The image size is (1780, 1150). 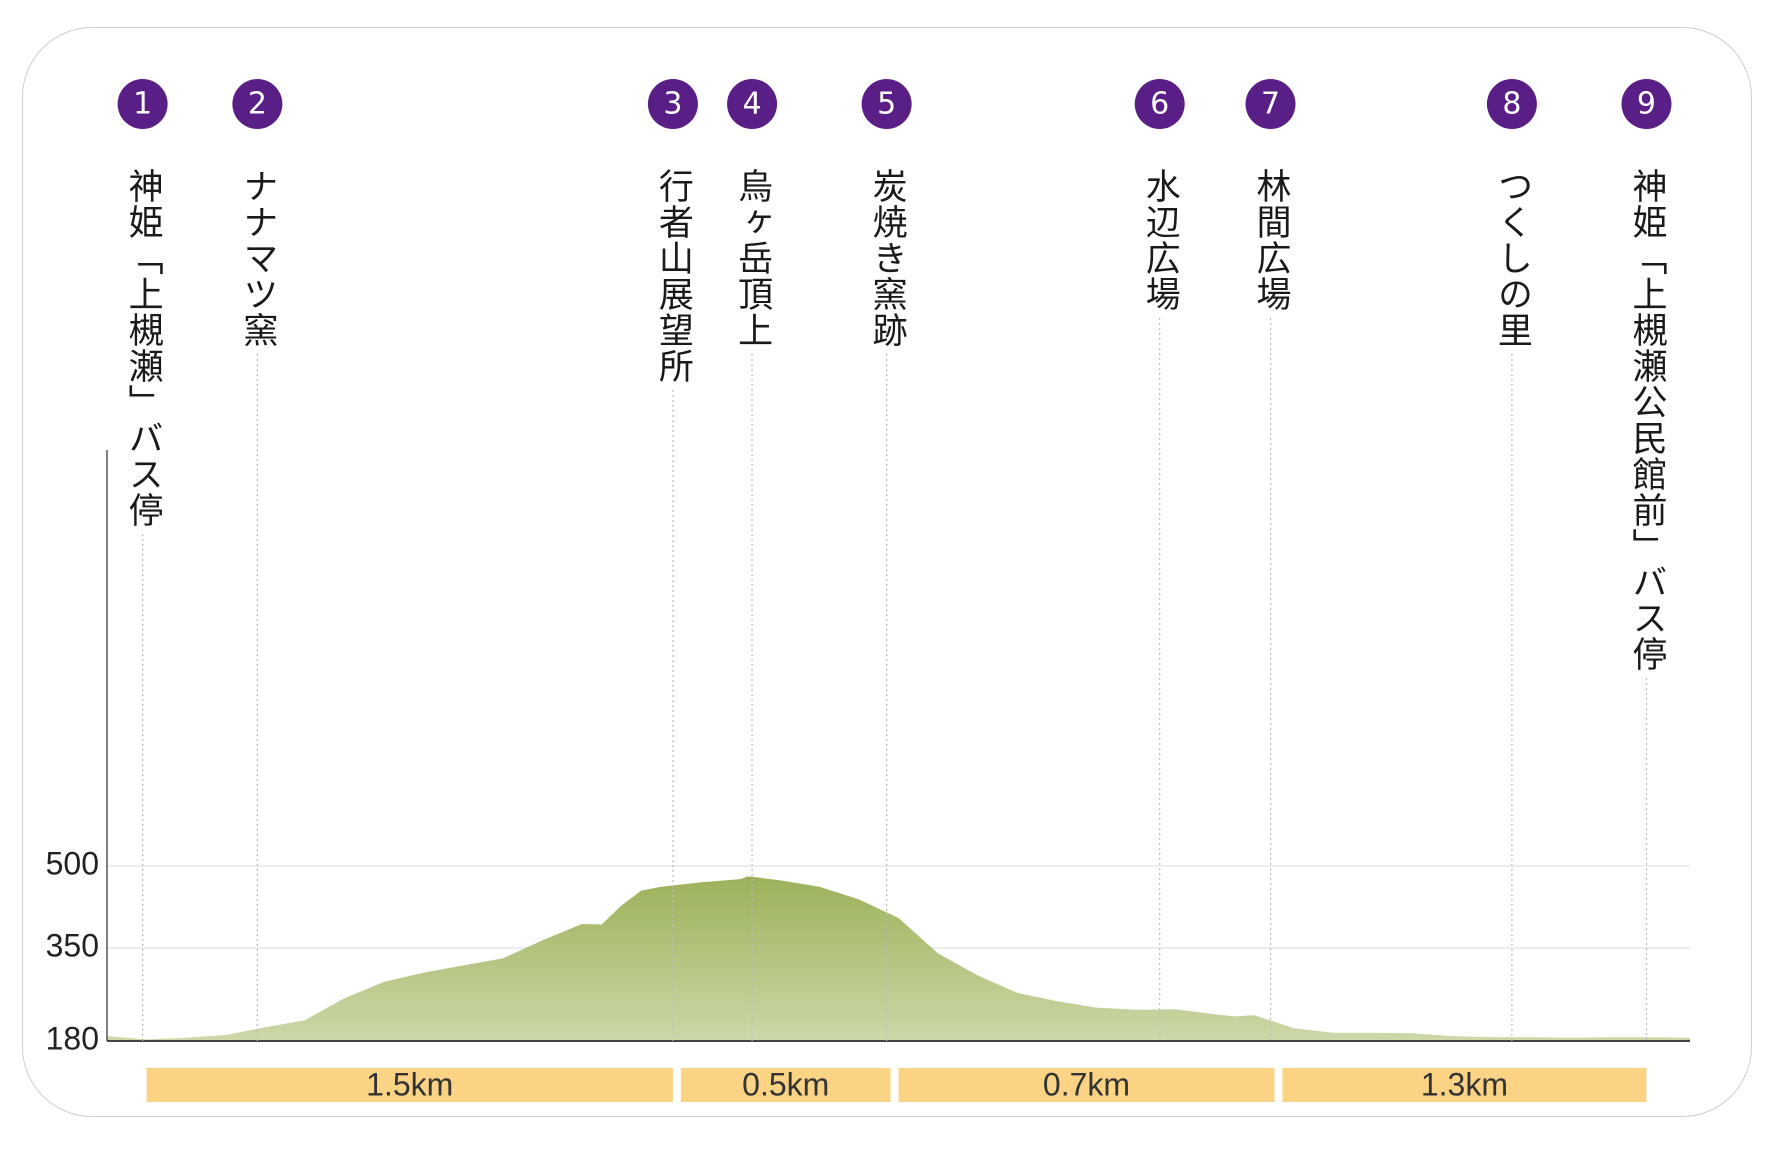 I want to click on checkpoint: 1 神姫「上槻瀬」バス停, so click(x=142, y=560).